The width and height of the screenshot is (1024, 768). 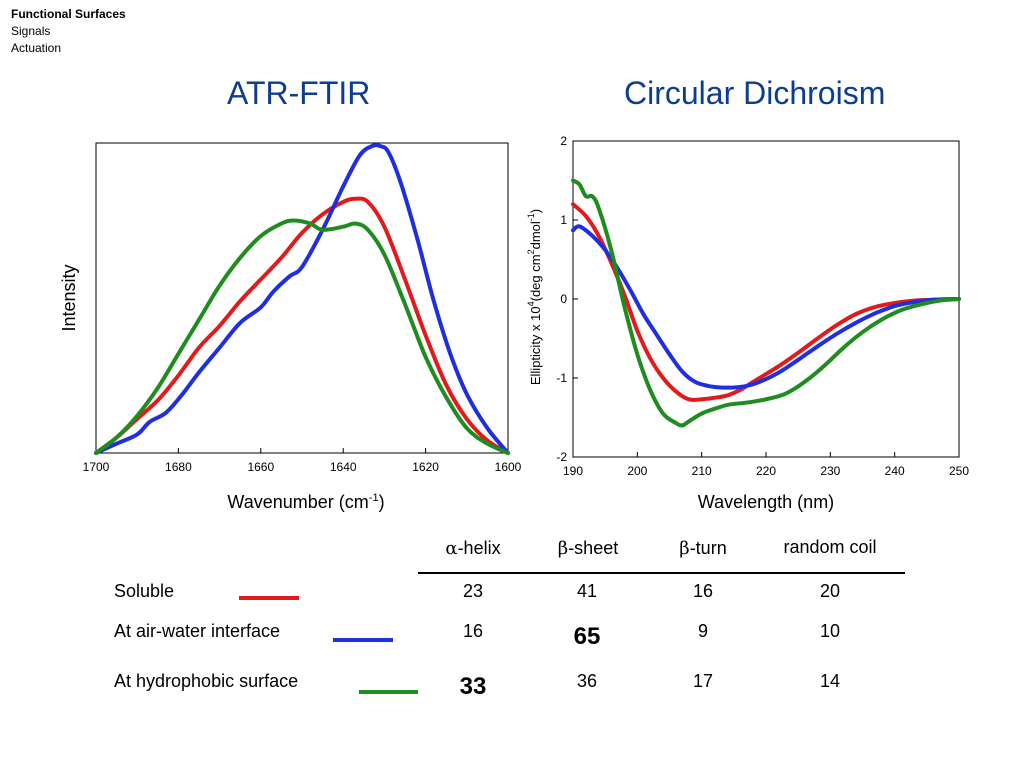 I want to click on breadcrumb-item-functional-surfaces: Functional Surfaces, so click(x=68, y=14).